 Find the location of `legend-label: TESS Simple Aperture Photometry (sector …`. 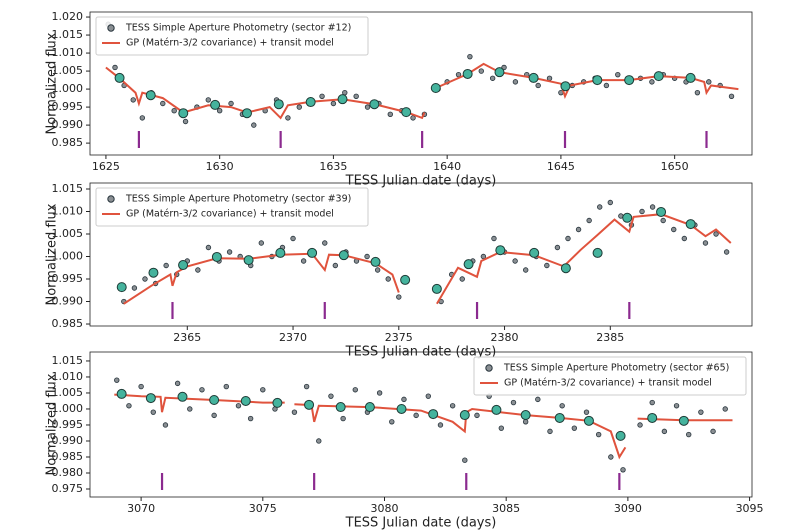

legend-label: TESS Simple Aperture Photometry (sector … is located at coordinates (238, 28).